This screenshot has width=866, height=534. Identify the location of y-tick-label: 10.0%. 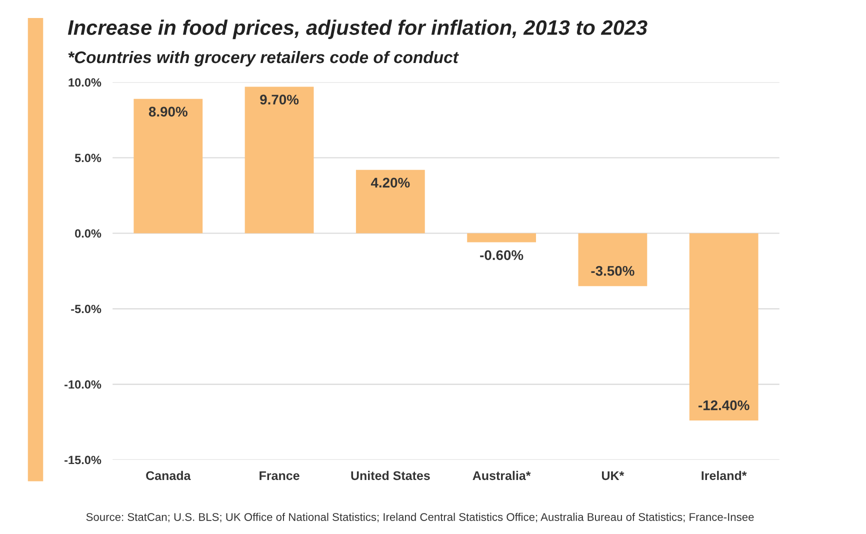
(85, 82).